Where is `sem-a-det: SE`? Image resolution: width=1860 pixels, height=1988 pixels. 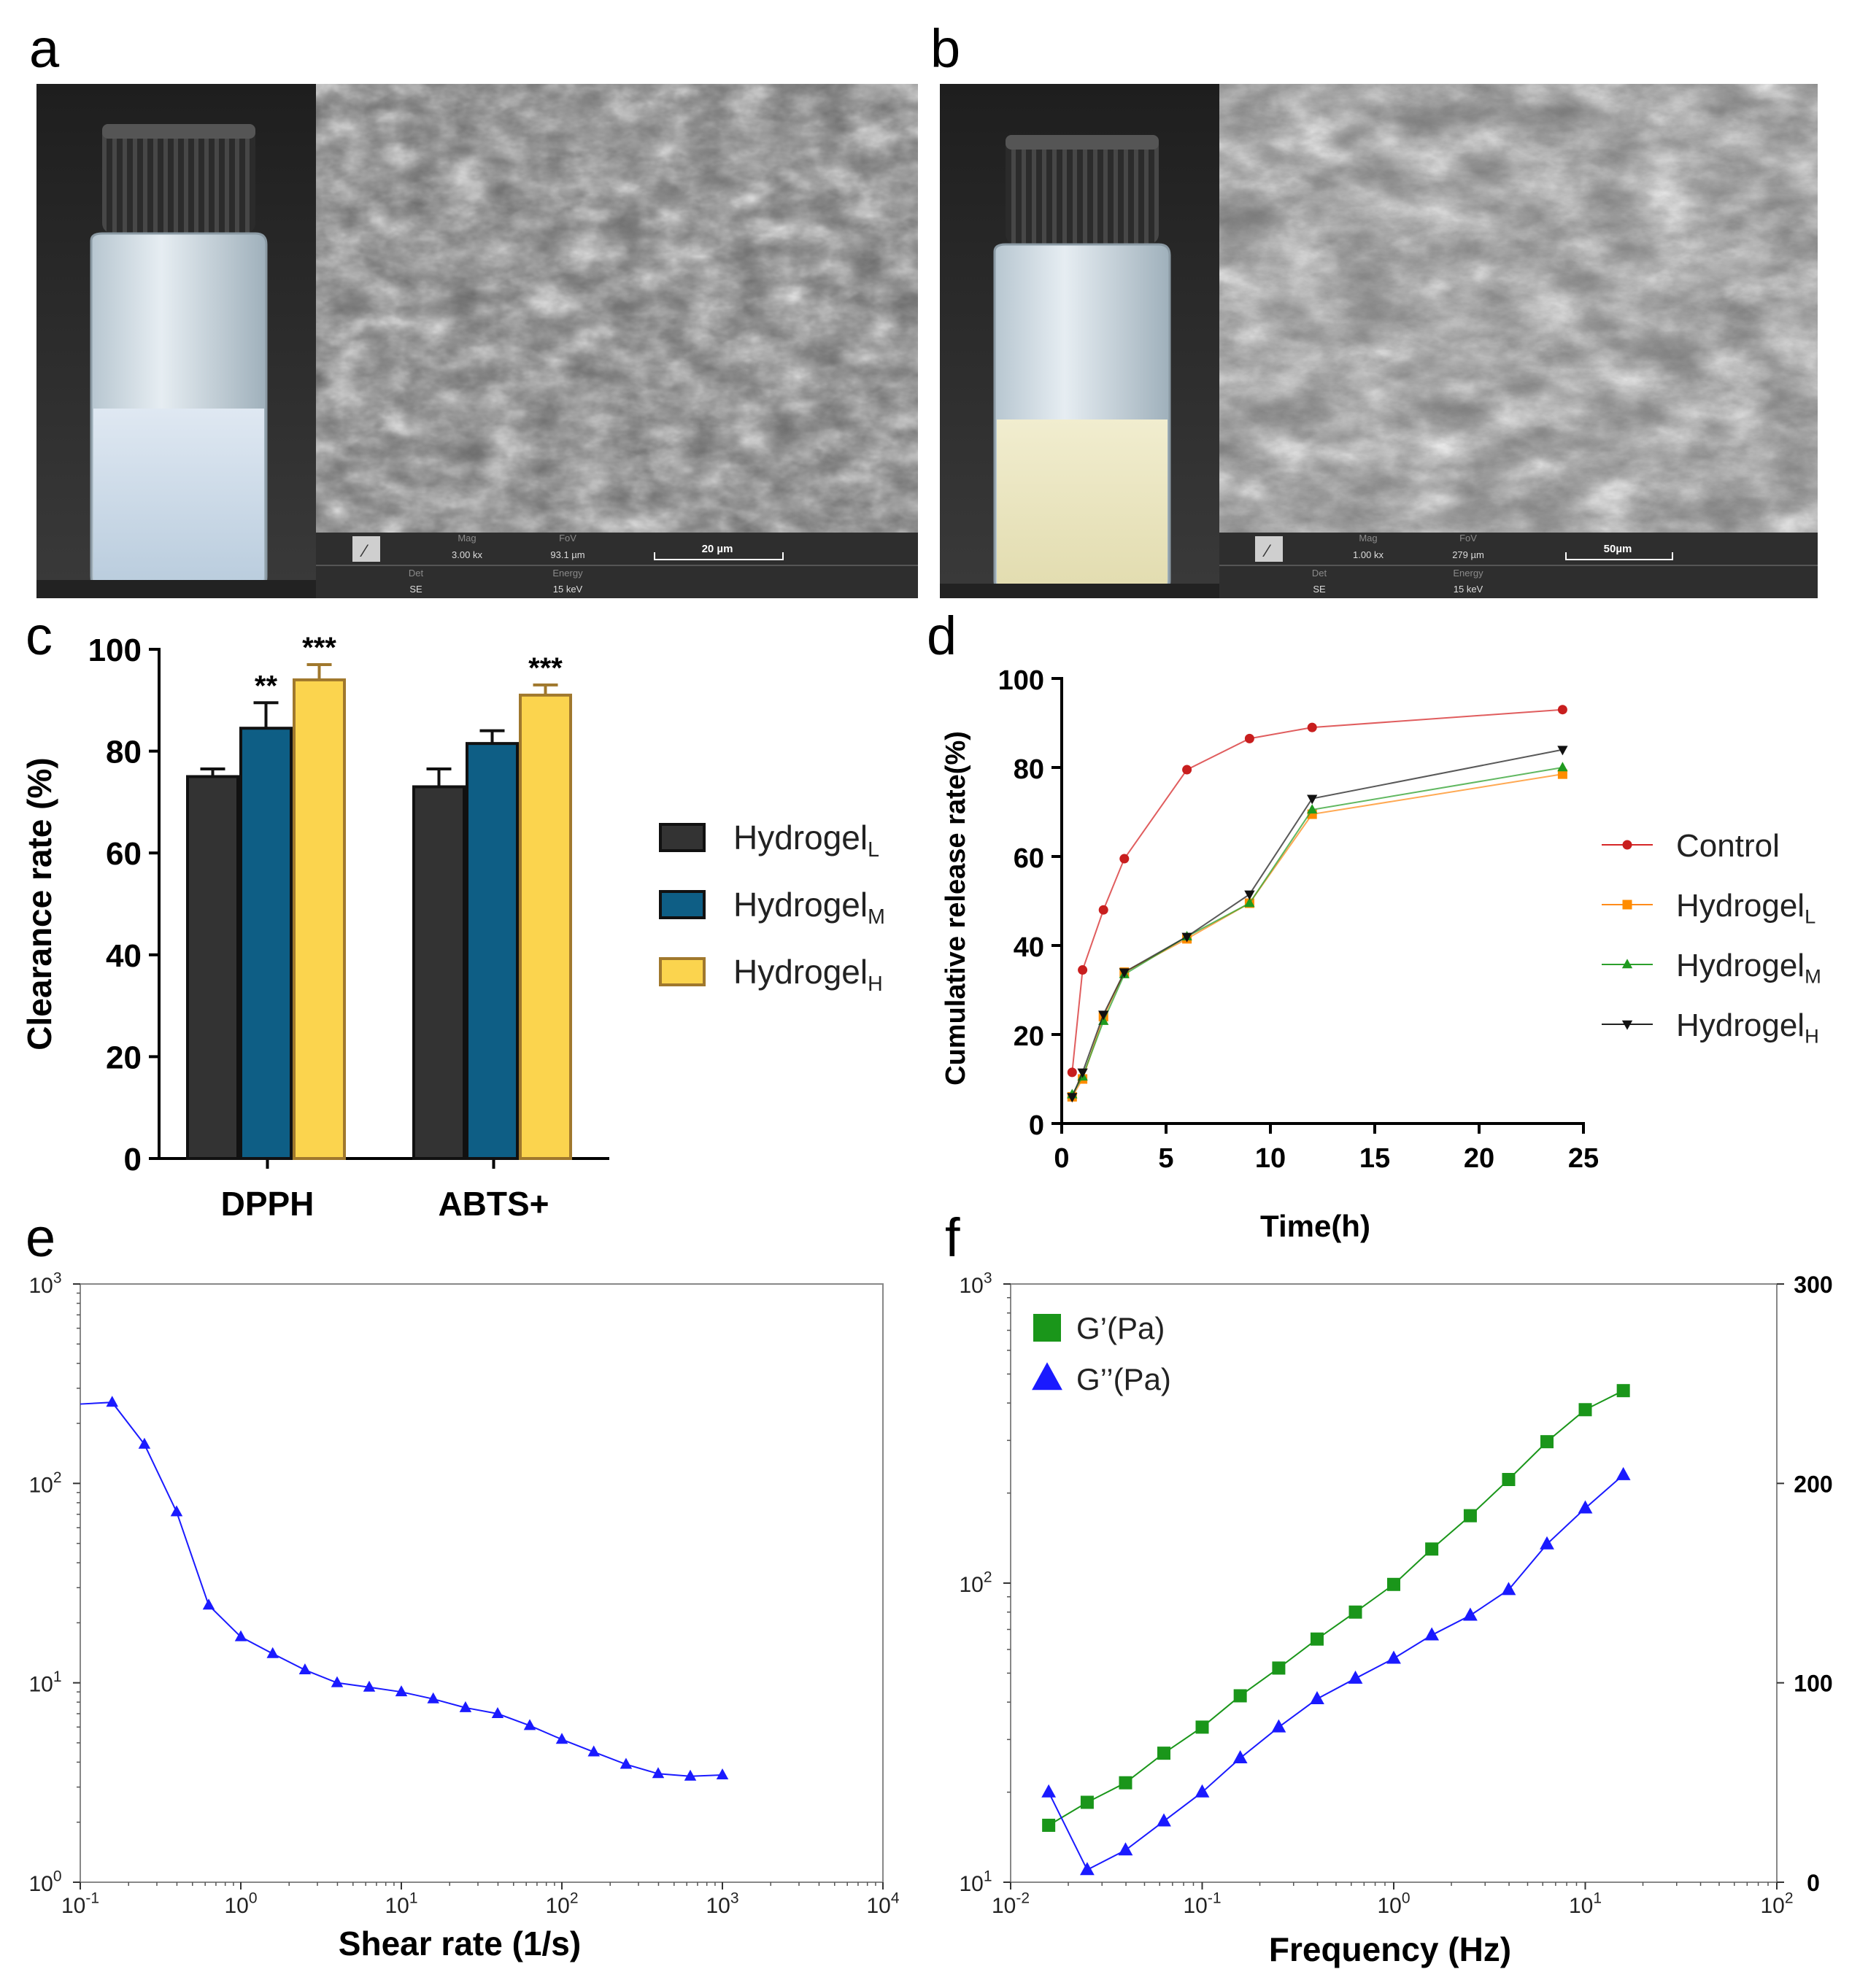 sem-a-det: SE is located at coordinates (415, 589).